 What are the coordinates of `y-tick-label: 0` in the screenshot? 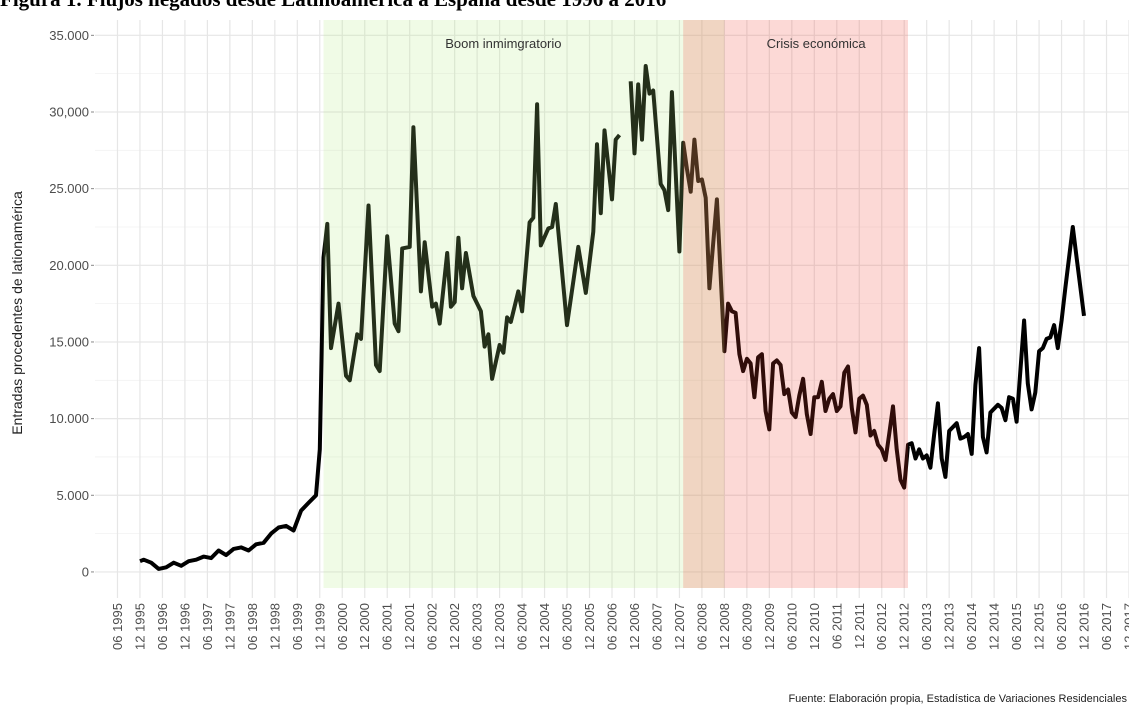 It's located at (85, 571).